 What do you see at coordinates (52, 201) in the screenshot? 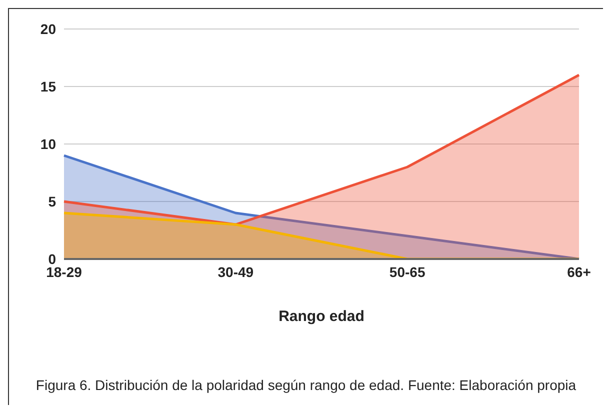
I see `y-tick-label: 5` at bounding box center [52, 201].